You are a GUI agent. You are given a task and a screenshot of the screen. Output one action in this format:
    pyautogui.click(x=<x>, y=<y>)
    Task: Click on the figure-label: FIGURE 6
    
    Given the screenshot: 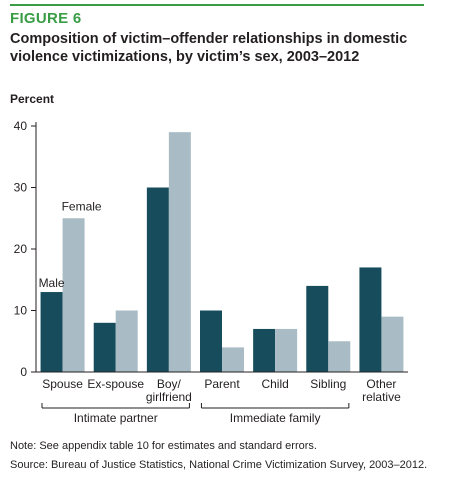 What is the action you would take?
    pyautogui.click(x=46, y=18)
    